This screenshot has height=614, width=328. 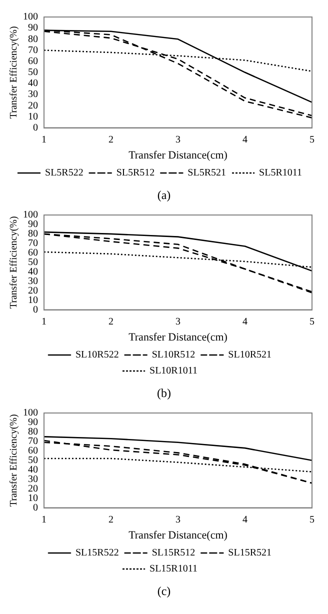 What do you see at coordinates (174, 355) in the screenshot?
I see `legend-label: SL10R512` at bounding box center [174, 355].